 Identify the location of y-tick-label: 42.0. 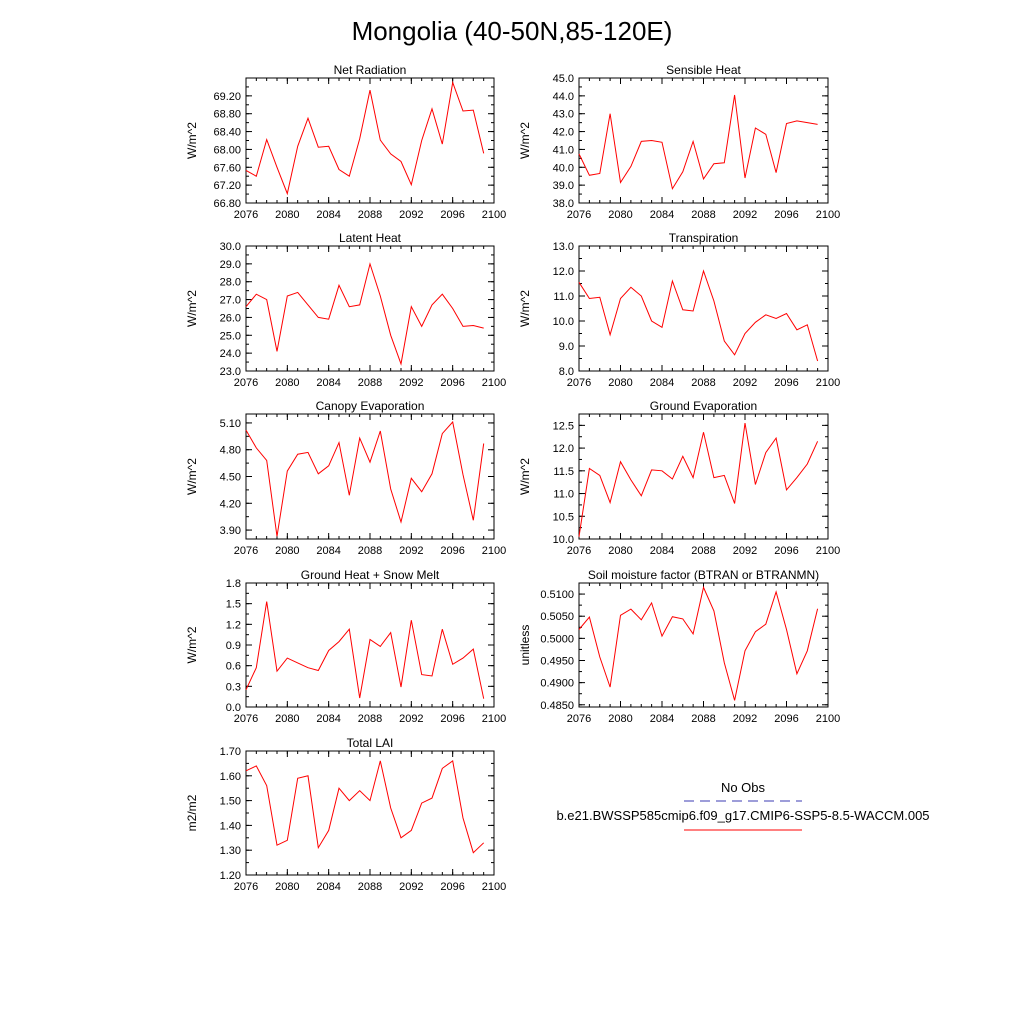
(563, 133).